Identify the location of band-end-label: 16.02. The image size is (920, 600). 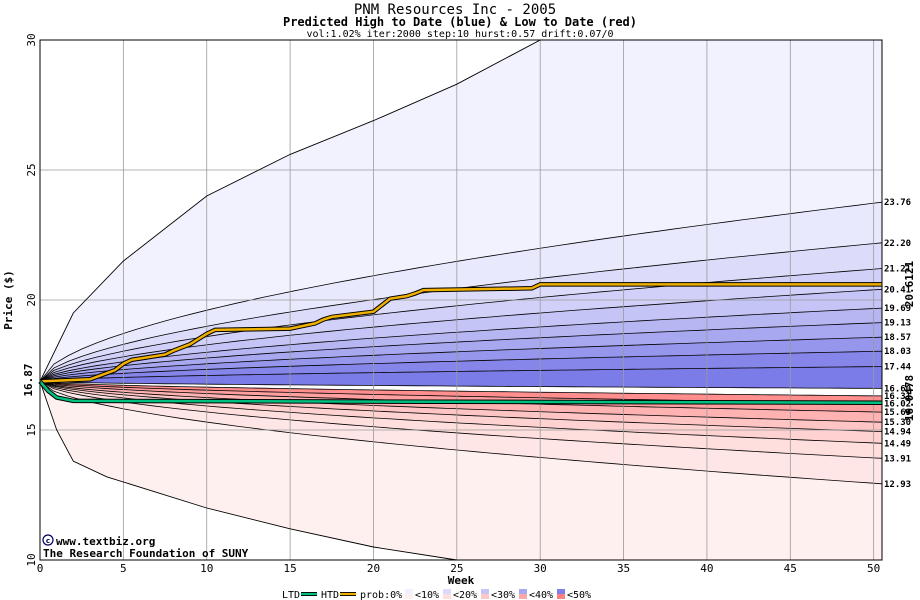
(897, 404).